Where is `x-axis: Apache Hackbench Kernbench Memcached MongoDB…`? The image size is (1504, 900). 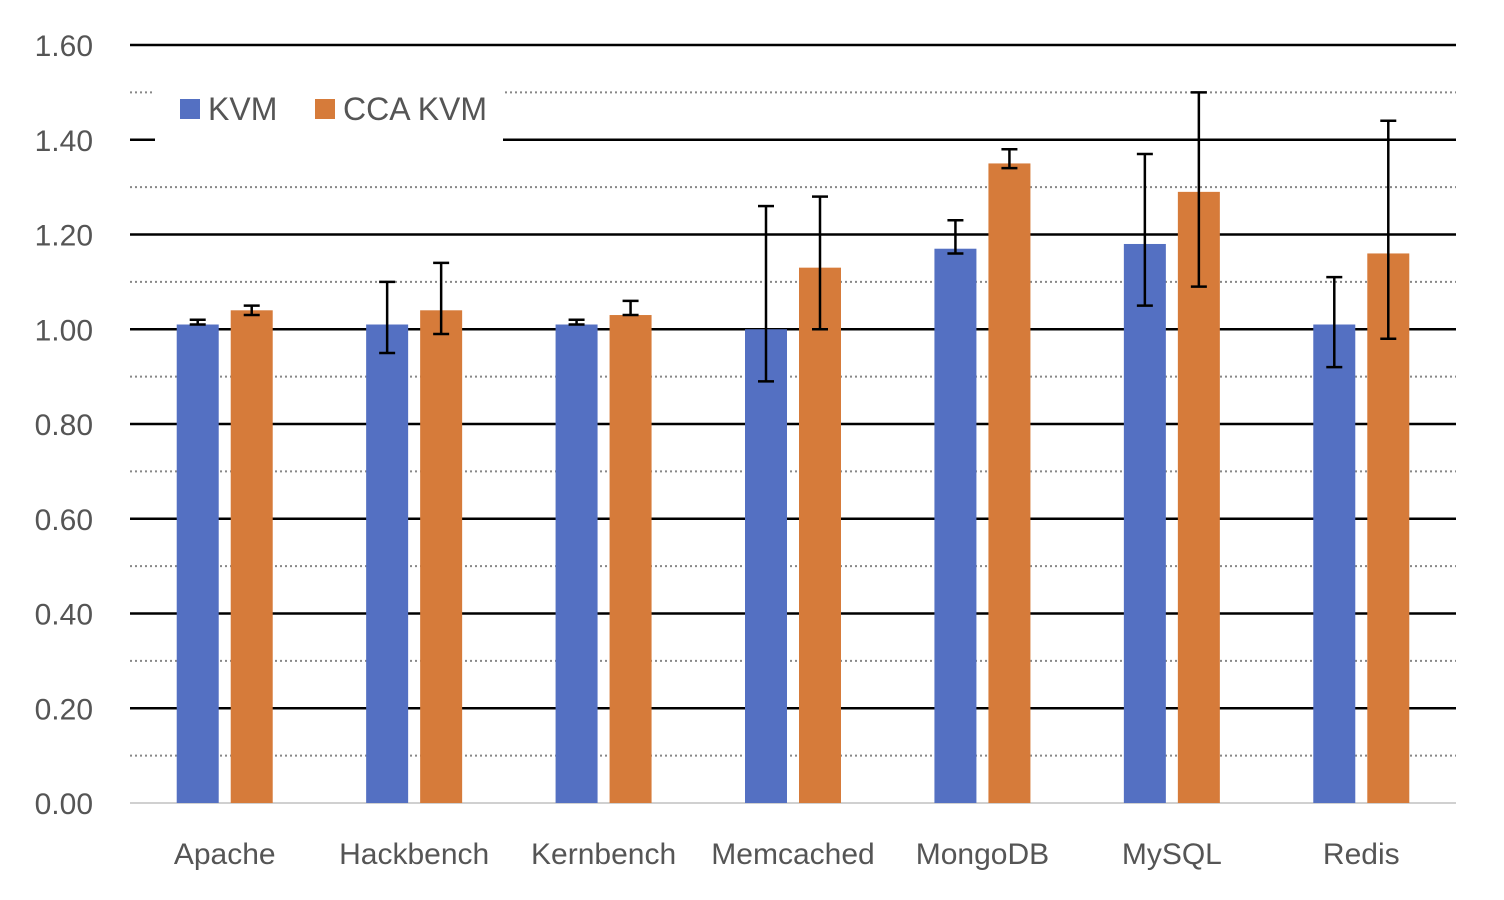
x-axis: Apache Hackbench Kernbench Memcached MongoDB… is located at coordinates (787, 854).